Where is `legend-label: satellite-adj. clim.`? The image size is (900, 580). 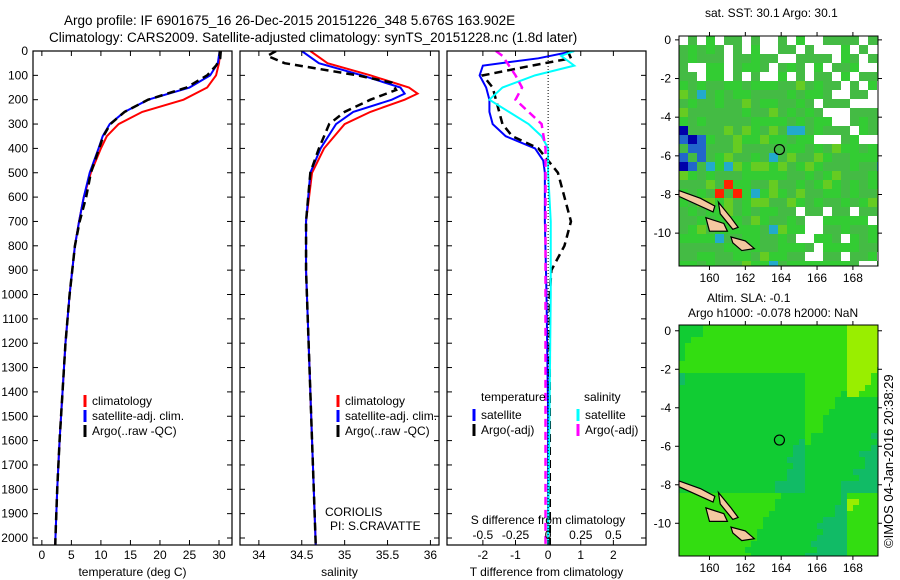 legend-label: satellite-adj. clim. is located at coordinates (391, 416).